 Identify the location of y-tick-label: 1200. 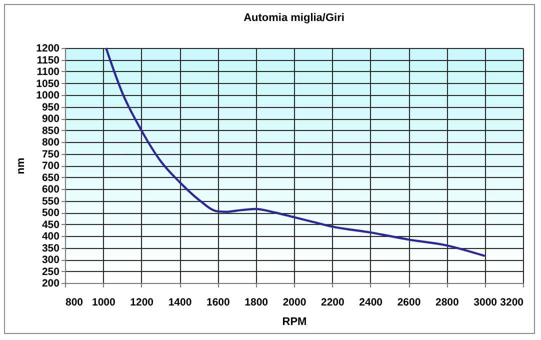
(48, 48).